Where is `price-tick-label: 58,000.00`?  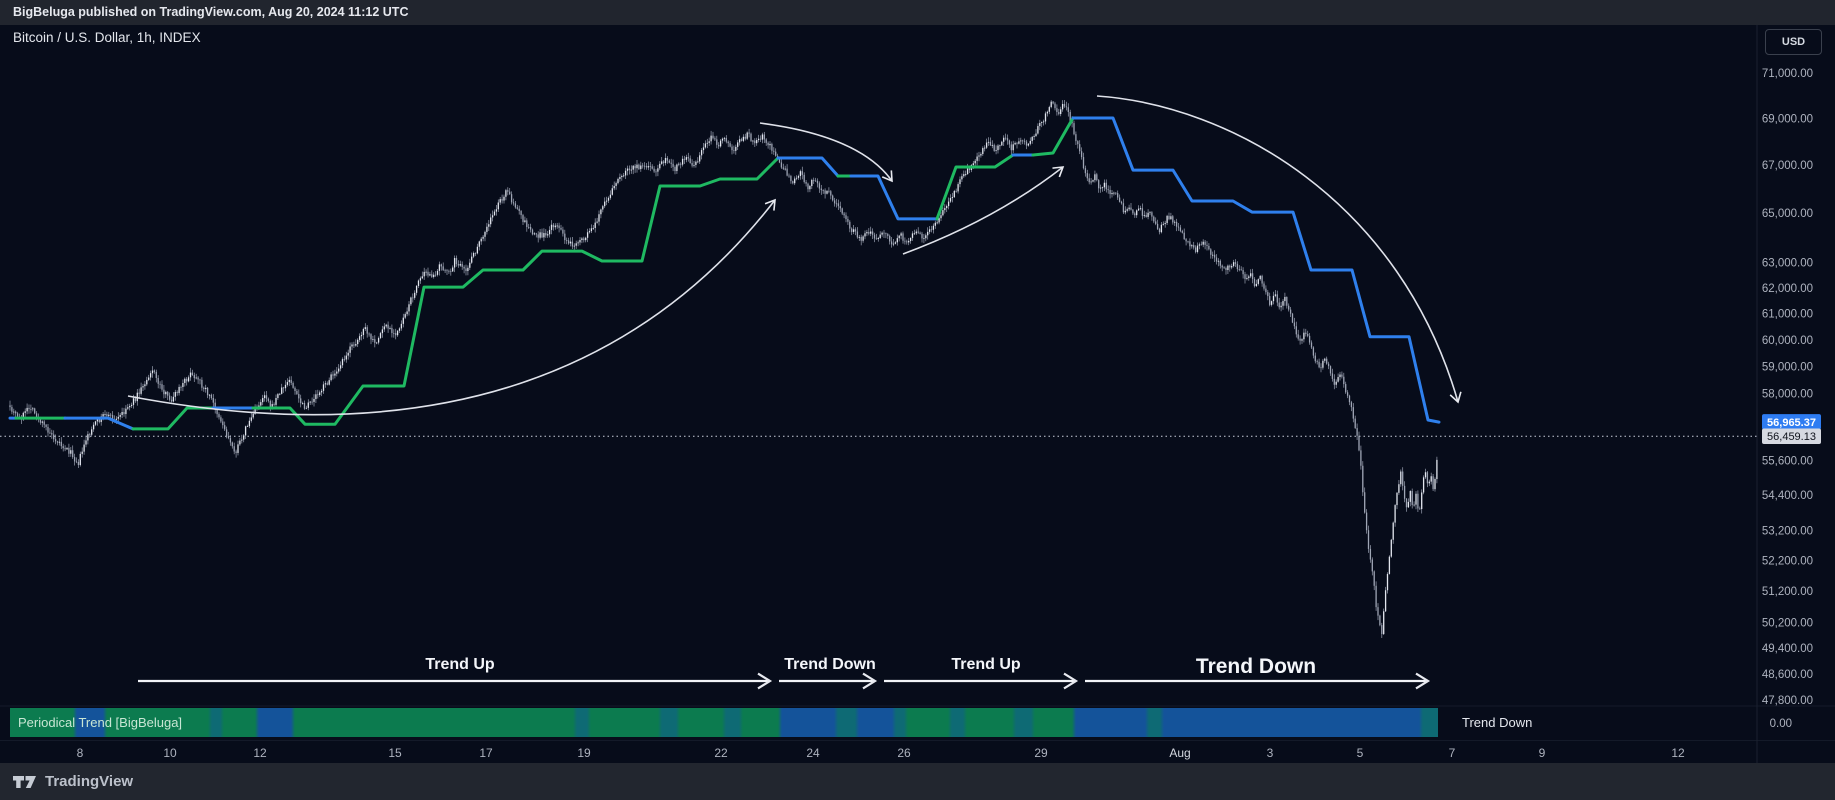
price-tick-label: 58,000.00 is located at coordinates (1787, 395).